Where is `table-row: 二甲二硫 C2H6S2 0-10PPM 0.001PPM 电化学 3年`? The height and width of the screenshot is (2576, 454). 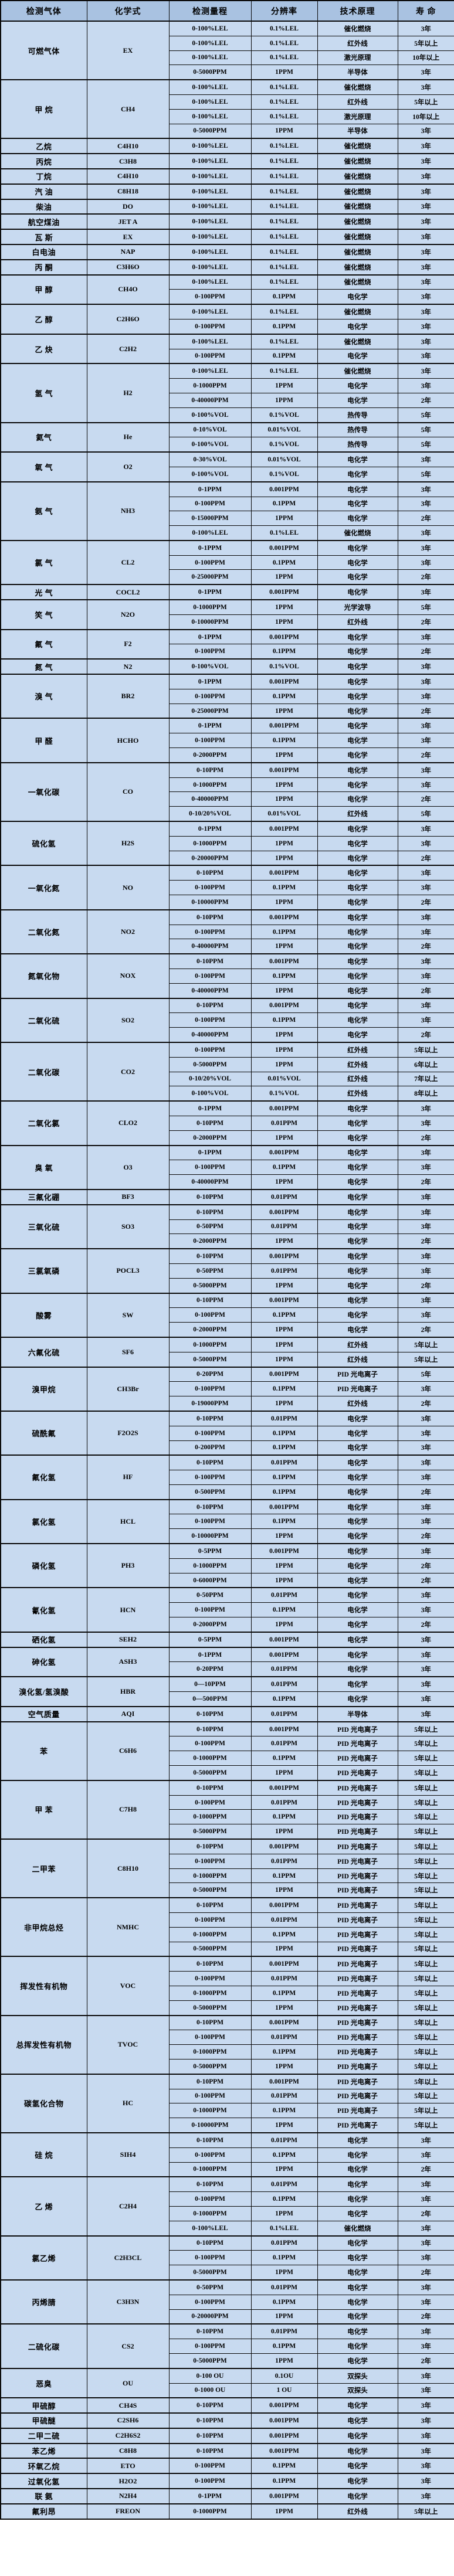
table-row: 二甲二硫 C2H6S2 0-10PPM 0.001PPM 电化学 3年 is located at coordinates (227, 2436).